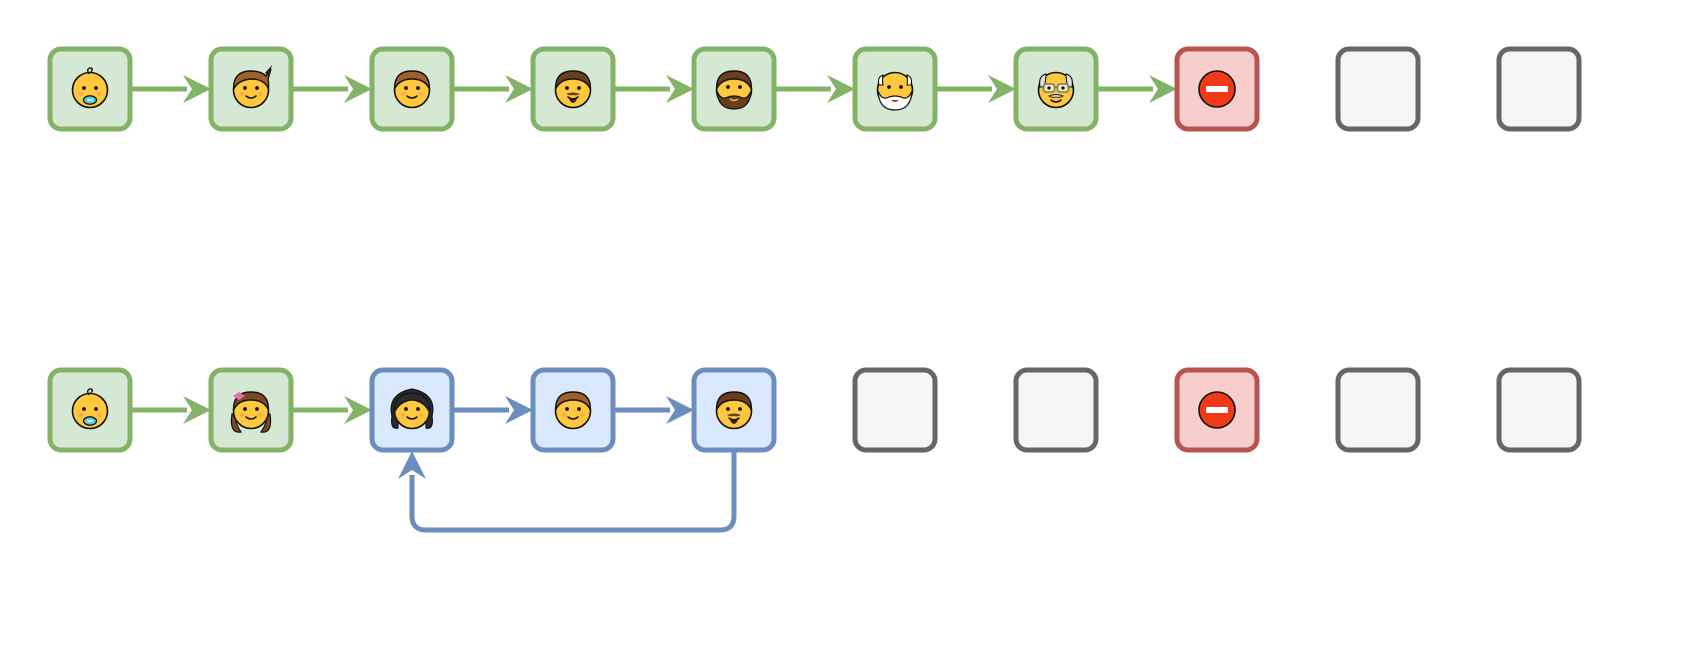 The image size is (1686, 662). I want to click on old-man-glasses-icon, so click(1056, 90).